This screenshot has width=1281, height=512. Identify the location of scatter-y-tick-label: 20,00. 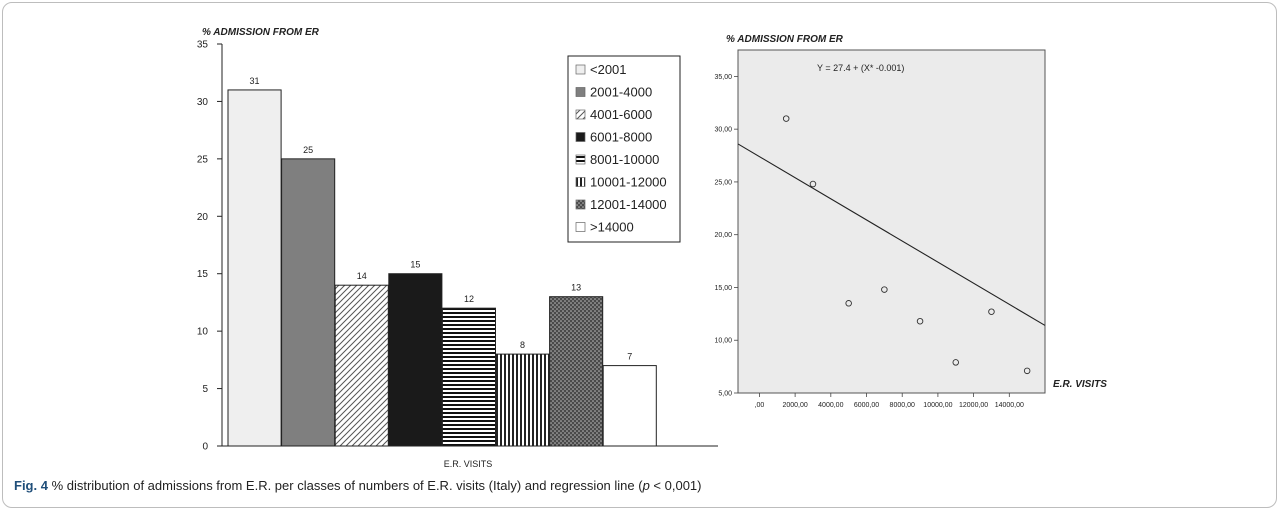
(723, 235).